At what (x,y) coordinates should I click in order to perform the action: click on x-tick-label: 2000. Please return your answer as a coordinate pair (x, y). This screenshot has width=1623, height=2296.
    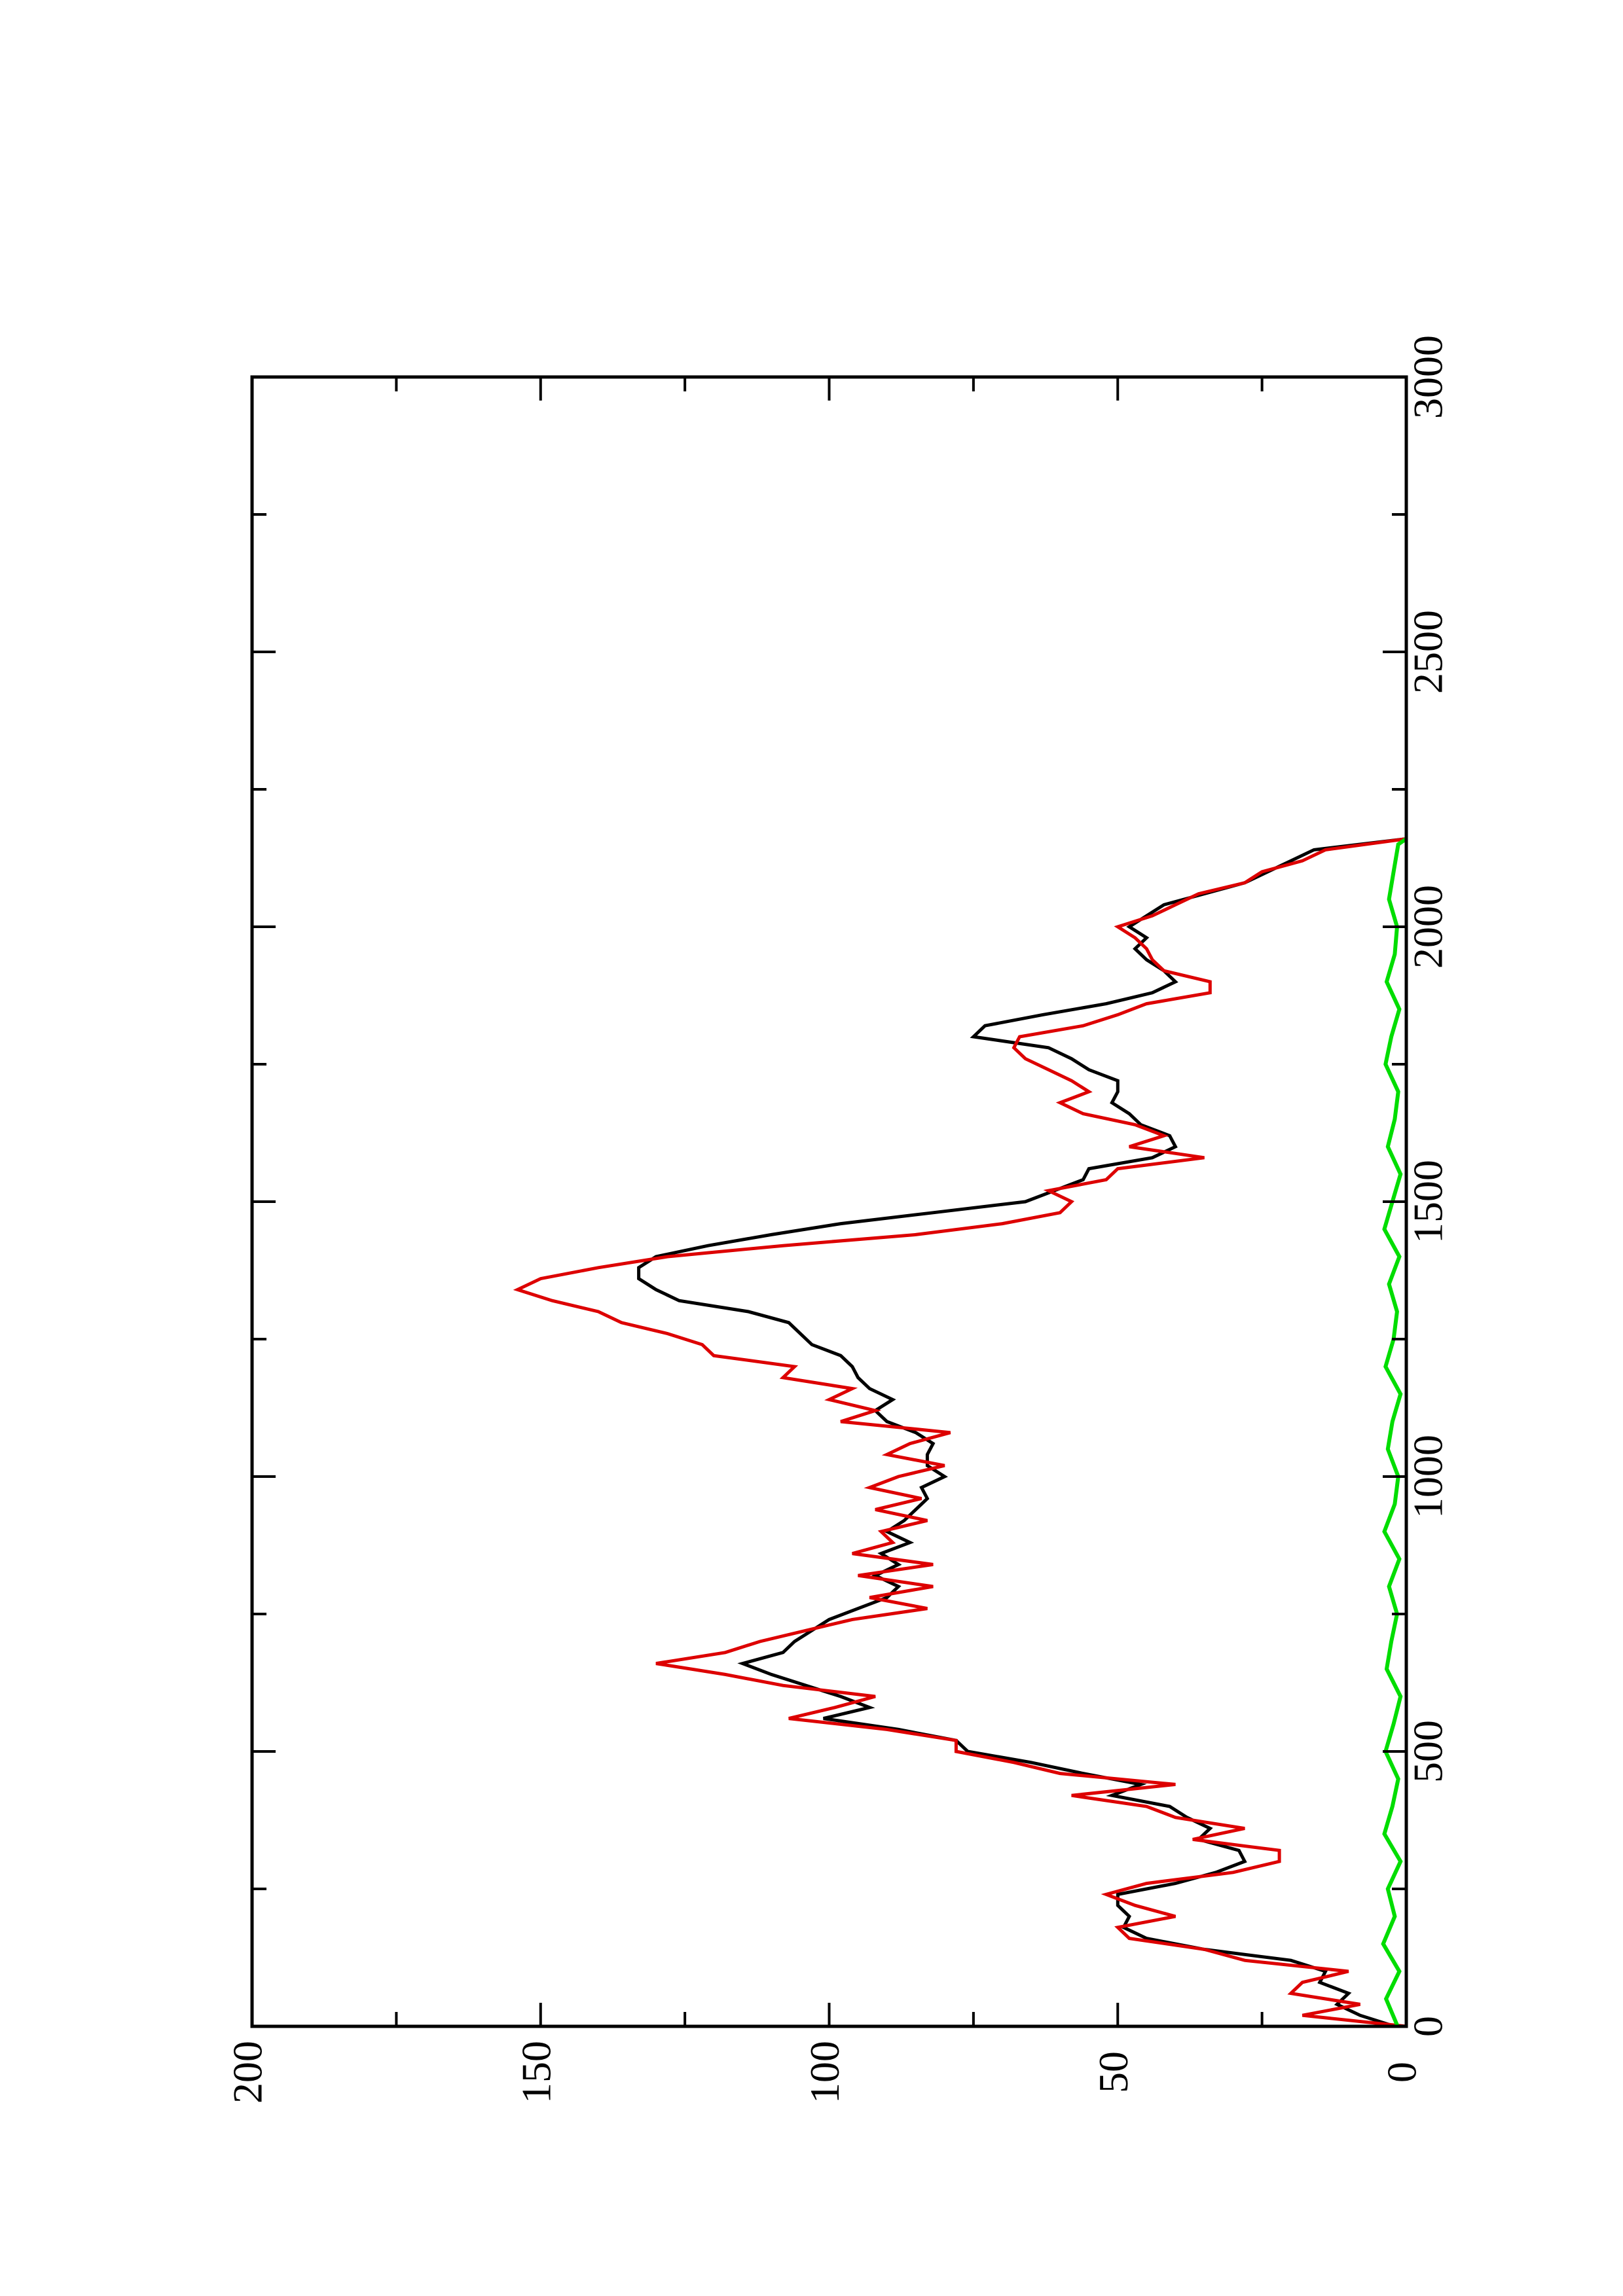
    Looking at the image, I should click on (1428, 927).